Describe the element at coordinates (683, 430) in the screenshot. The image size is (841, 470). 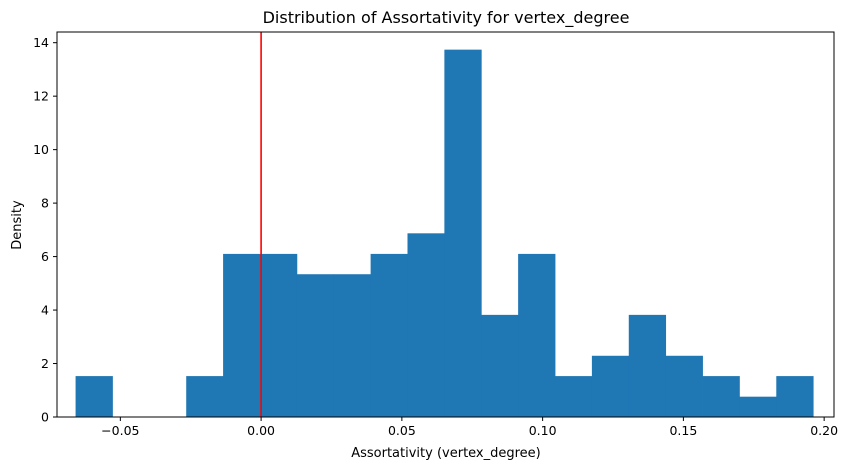
I see `x-tick-label: 0.15` at that location.